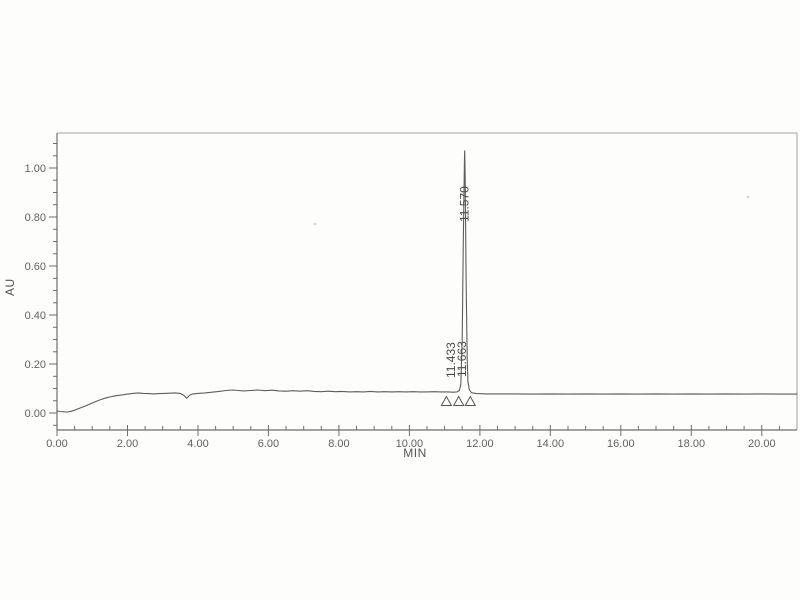 The width and height of the screenshot is (800, 600). Describe the element at coordinates (621, 444) in the screenshot. I see `x-tick-label: 16.00` at that location.